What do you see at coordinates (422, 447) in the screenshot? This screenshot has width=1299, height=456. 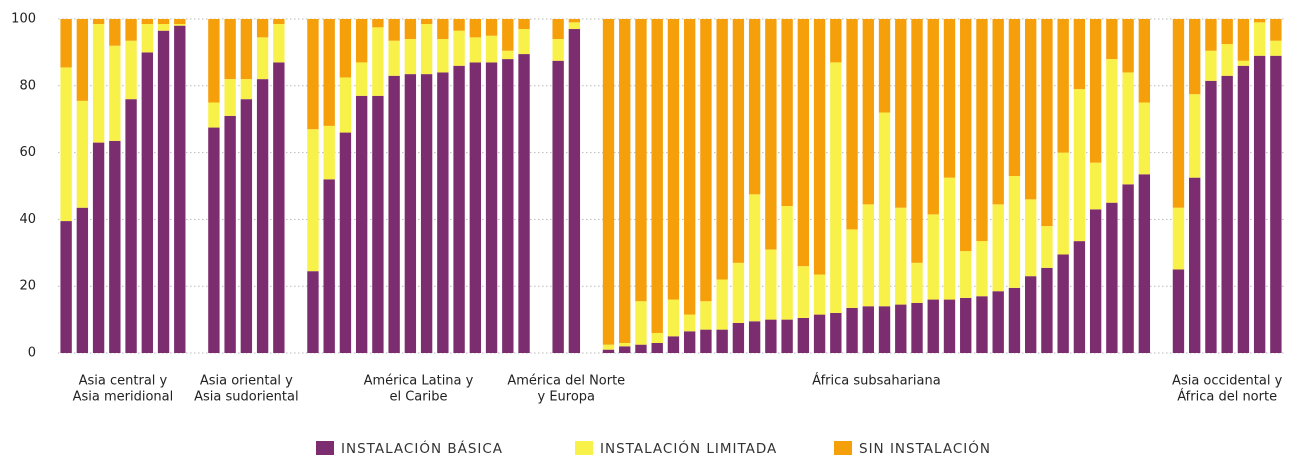 I see `legend-label: INSTALACIÓN BÁSICA` at bounding box center [422, 447].